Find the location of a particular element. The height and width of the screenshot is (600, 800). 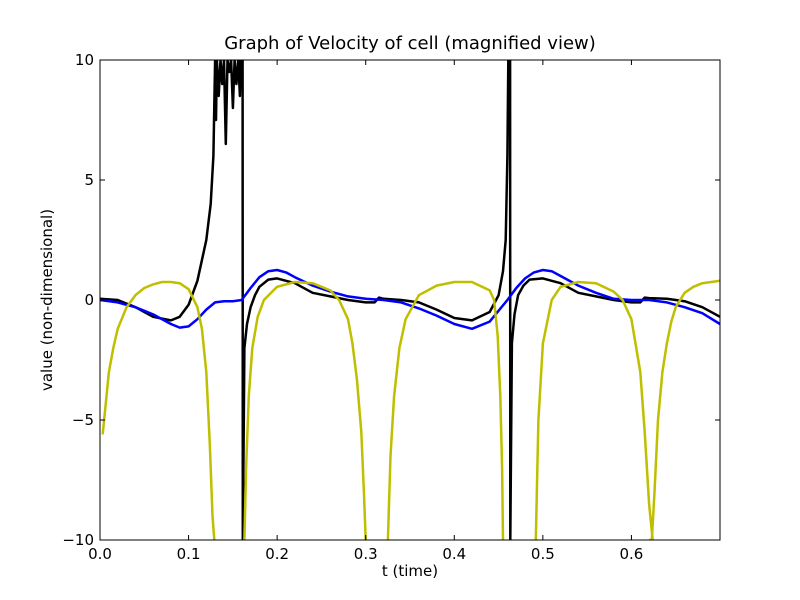

x-tick-label: 0.3 is located at coordinates (366, 554).